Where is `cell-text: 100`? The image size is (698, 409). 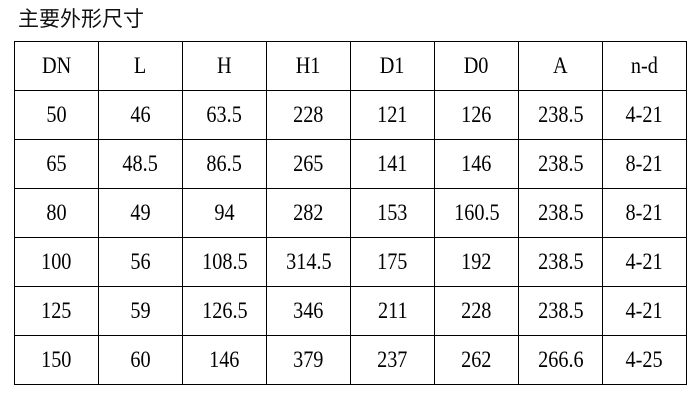
cell-text: 100 is located at coordinates (56, 261).